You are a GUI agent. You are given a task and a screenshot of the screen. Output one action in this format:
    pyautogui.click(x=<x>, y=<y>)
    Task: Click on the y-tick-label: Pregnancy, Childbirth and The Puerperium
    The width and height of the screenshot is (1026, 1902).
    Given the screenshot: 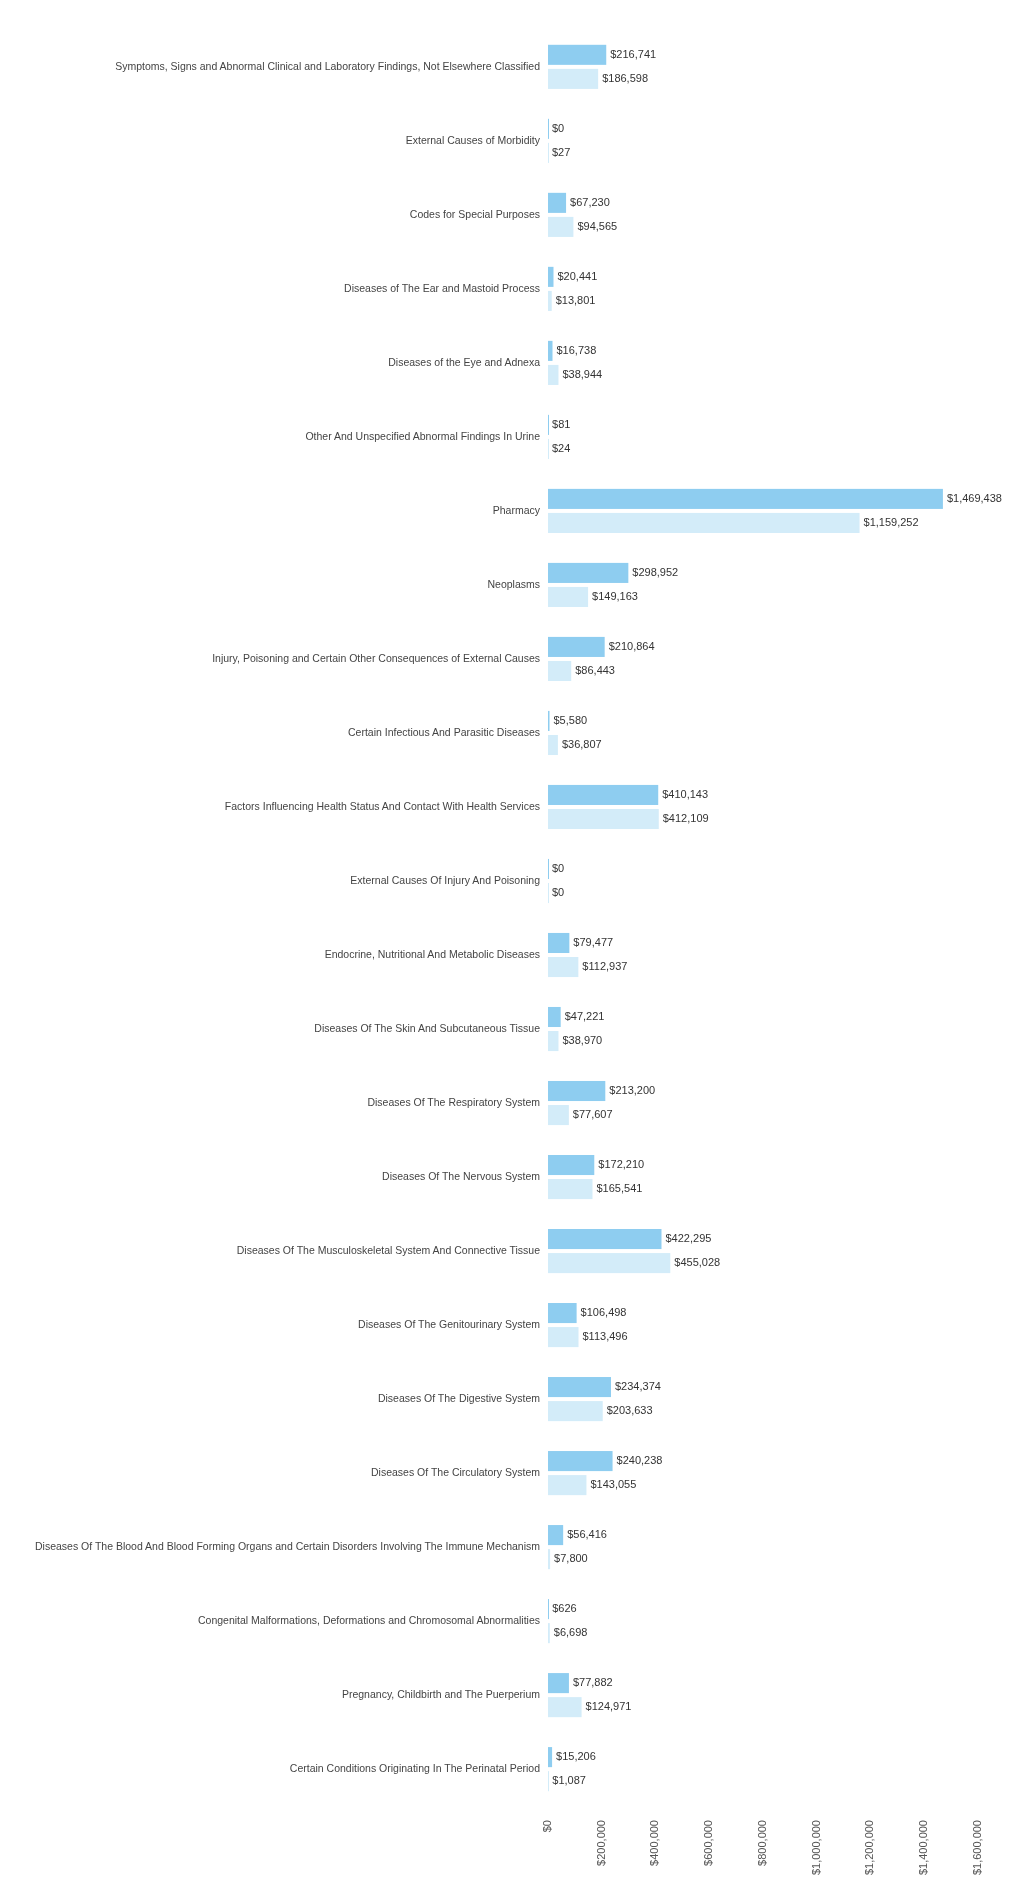 What is the action you would take?
    pyautogui.click(x=441, y=1693)
    